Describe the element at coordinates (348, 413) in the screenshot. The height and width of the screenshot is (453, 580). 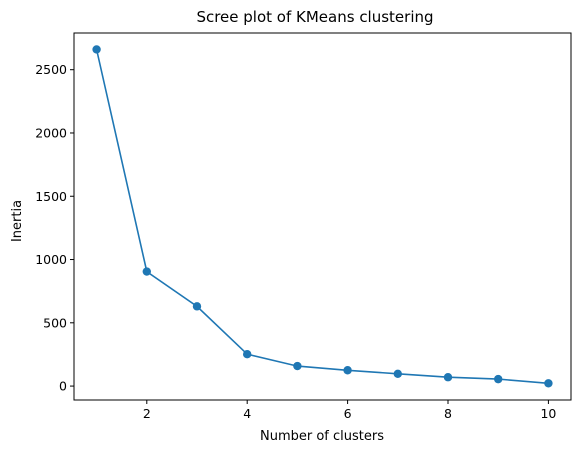
I see `x-tick-label: 6` at that location.